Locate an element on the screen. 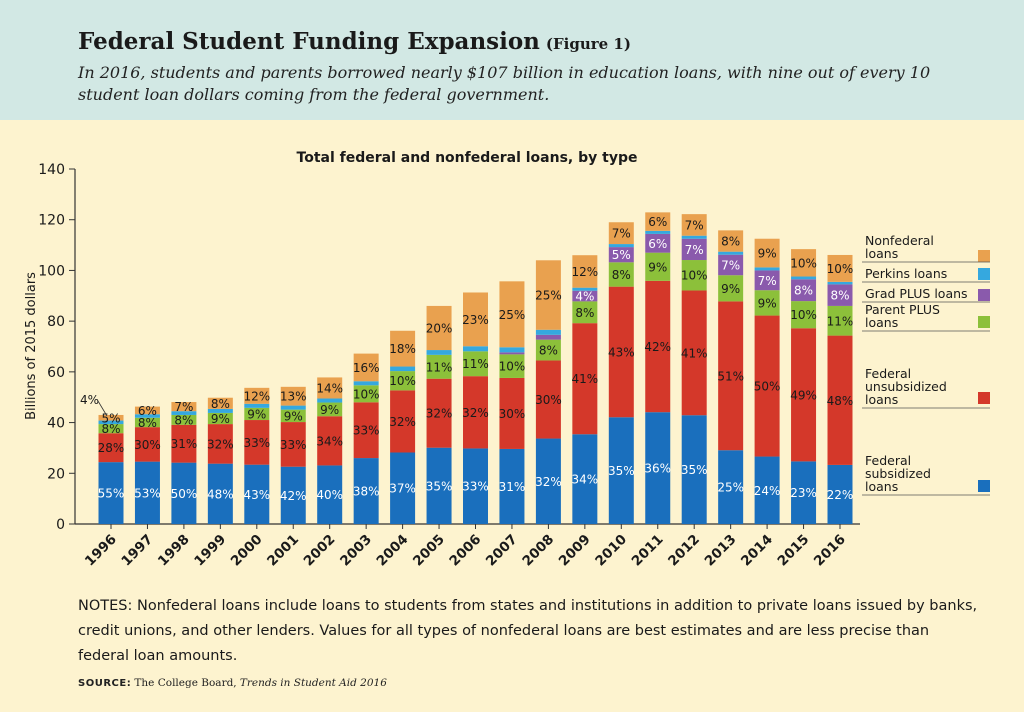 The width and height of the screenshot is (1024, 712). data-label: 23% is located at coordinates (803, 493).